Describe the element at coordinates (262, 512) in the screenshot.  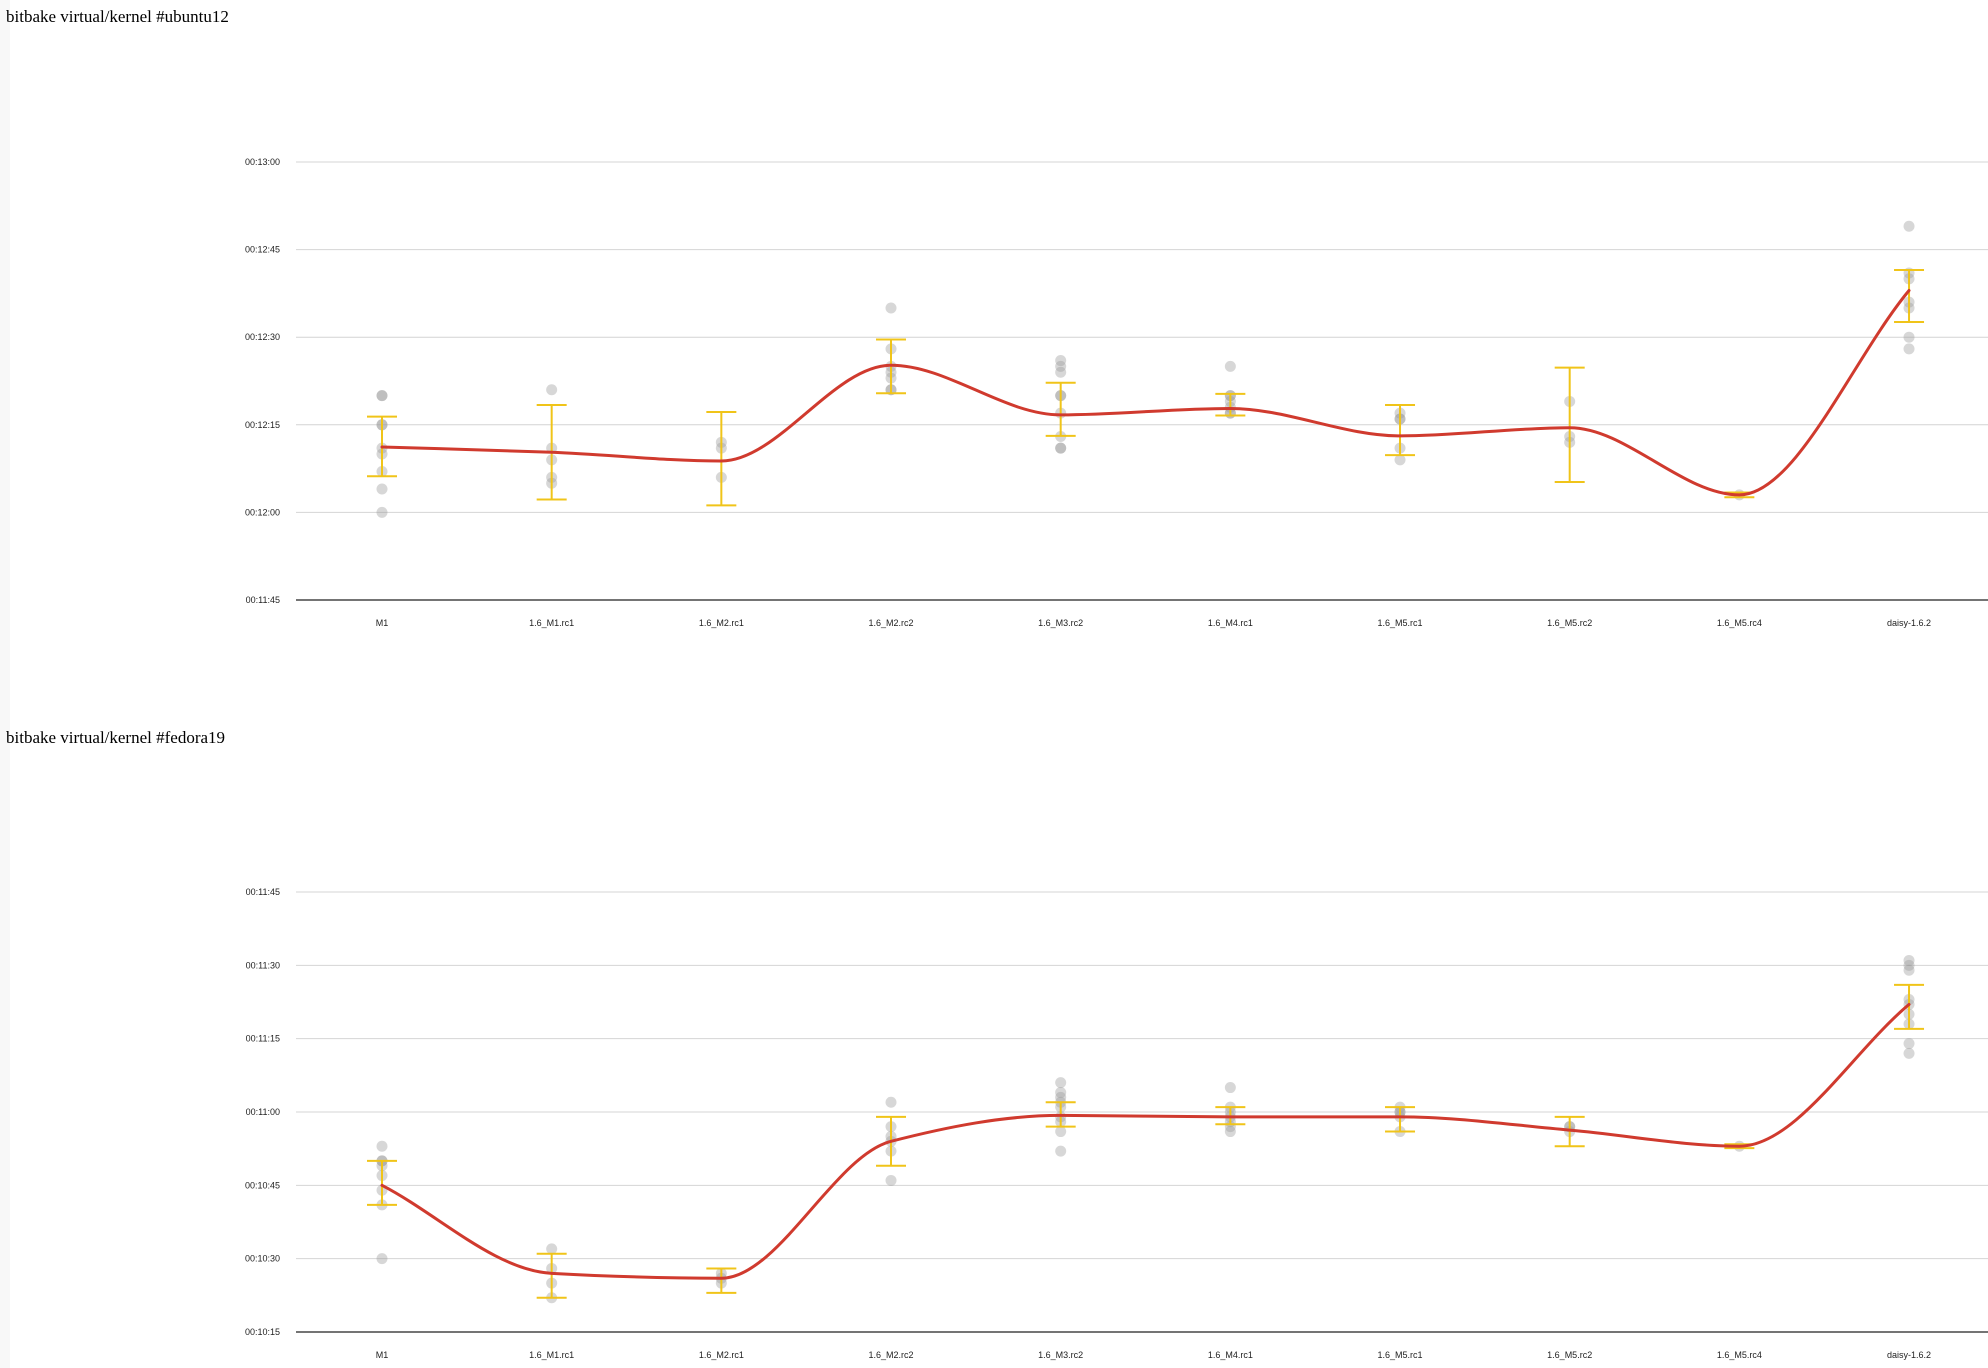
I see `y-tick-label: 00:12:00` at that location.